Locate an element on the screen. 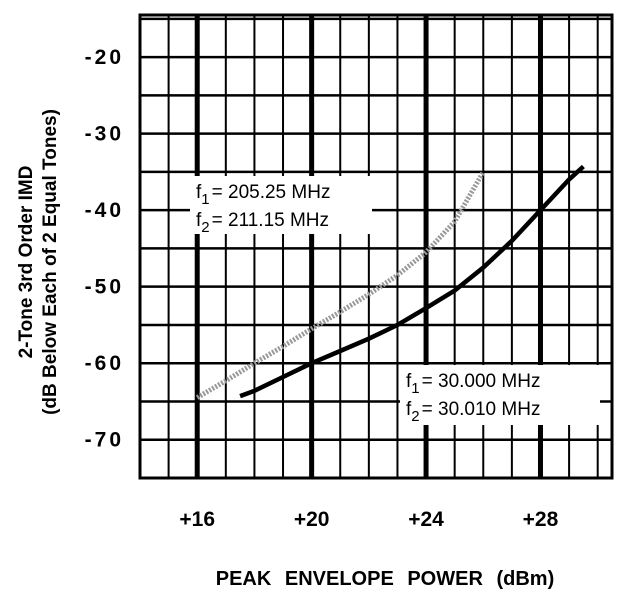  legend-label: f2 = 211.15 MHz is located at coordinates (262, 223).